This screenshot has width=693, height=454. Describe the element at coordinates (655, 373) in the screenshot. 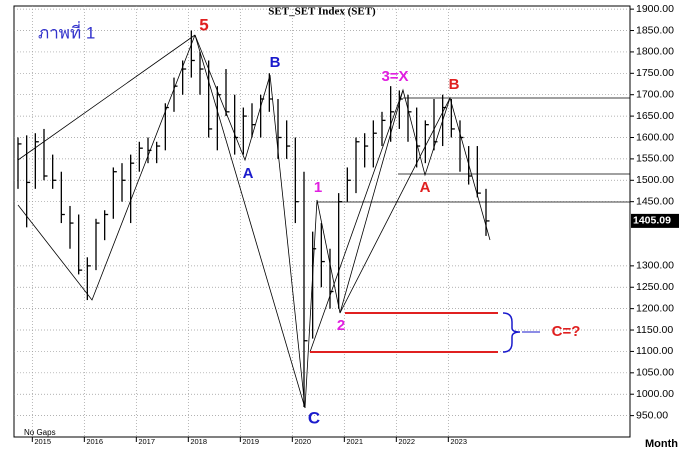

I see `y-tick-label: 1050.00` at that location.